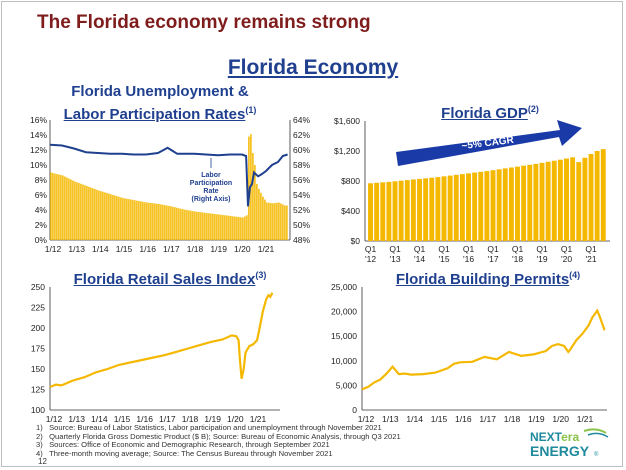 The image size is (626, 470). What do you see at coordinates (39, 453) in the screenshot?
I see `footnote-number: 4)` at bounding box center [39, 453].